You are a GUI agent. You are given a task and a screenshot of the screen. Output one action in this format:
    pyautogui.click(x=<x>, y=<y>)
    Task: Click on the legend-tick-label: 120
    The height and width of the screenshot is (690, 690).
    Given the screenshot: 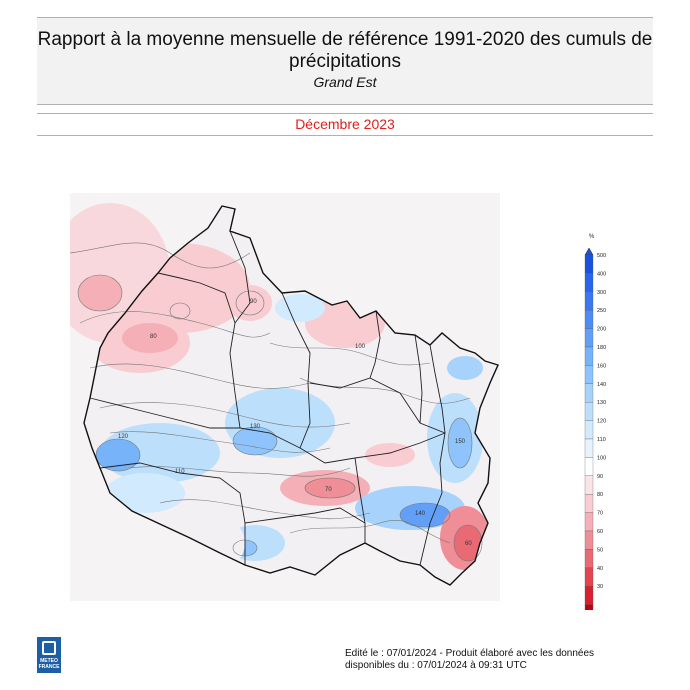 What is the action you would take?
    pyautogui.click(x=601, y=422)
    